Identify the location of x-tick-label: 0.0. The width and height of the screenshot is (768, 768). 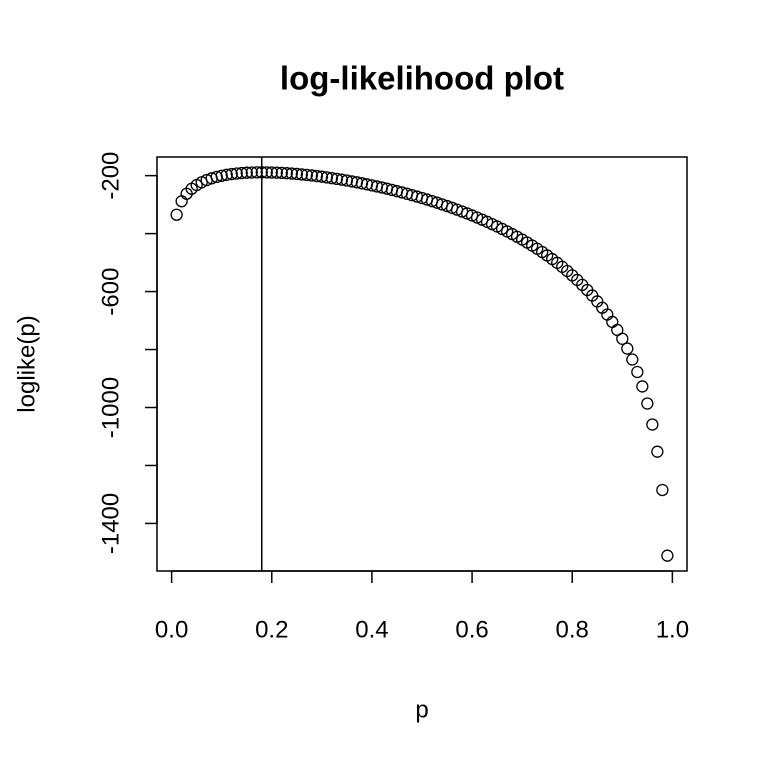
(171, 629).